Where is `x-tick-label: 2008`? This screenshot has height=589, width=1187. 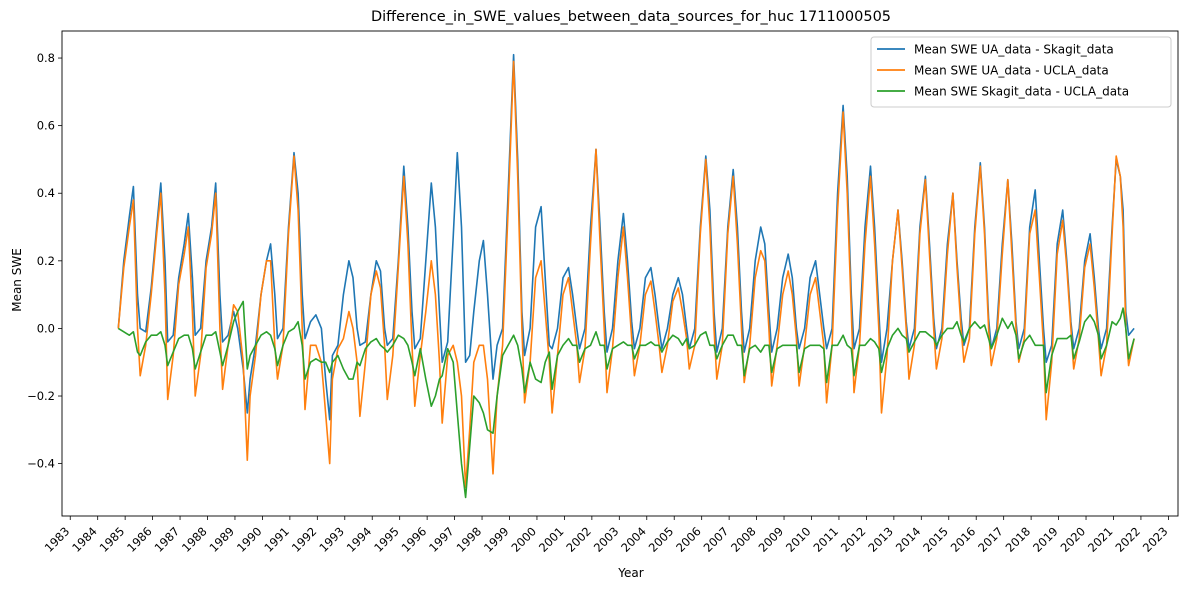 x-tick-label: 2008 is located at coordinates (743, 539).